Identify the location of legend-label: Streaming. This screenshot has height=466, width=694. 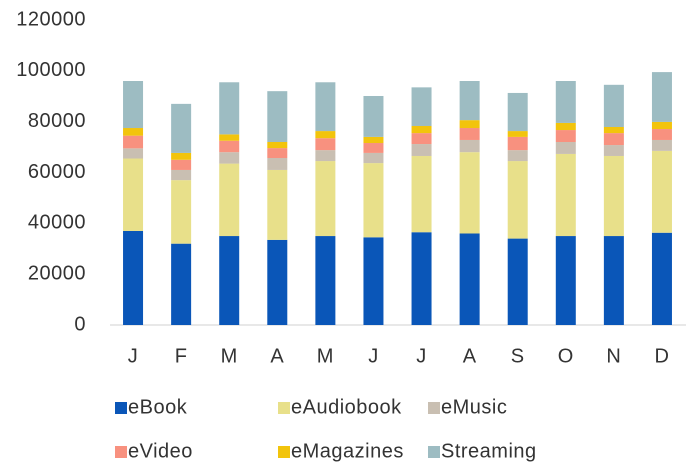
(489, 451).